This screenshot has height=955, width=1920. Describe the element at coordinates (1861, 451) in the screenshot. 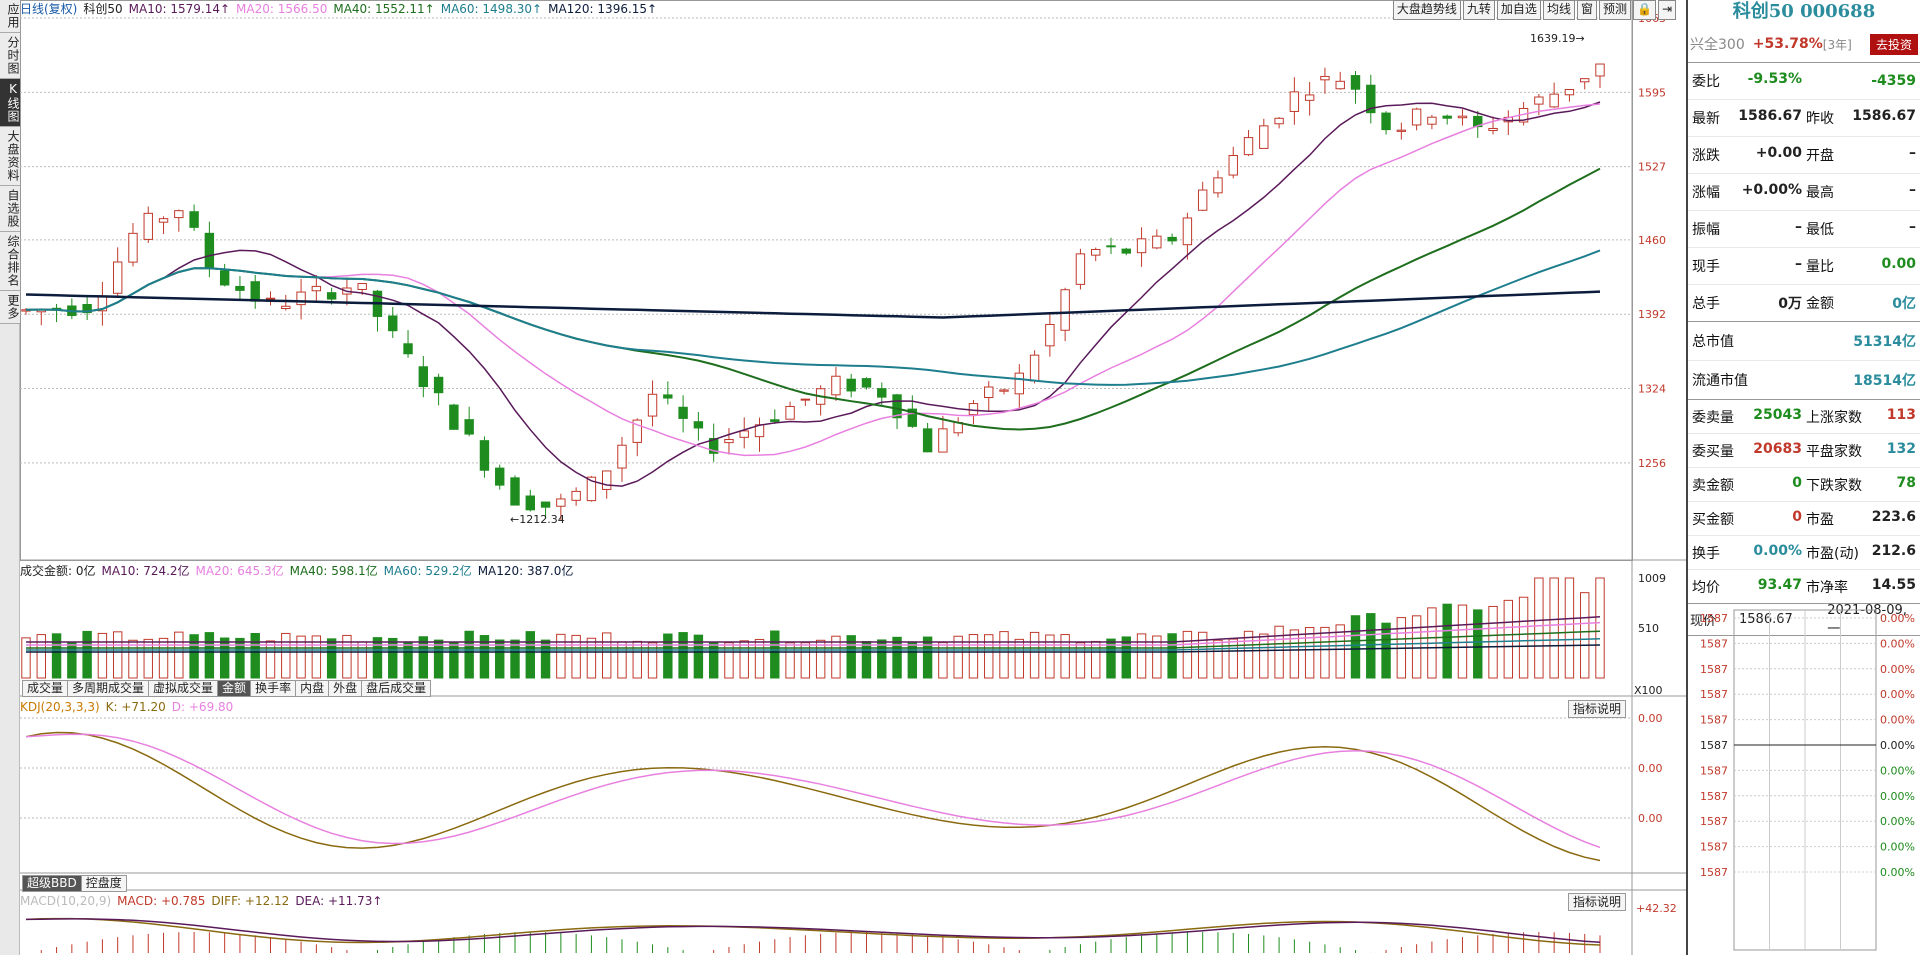

I see `order-cell-right: 平盘家数 132` at that location.